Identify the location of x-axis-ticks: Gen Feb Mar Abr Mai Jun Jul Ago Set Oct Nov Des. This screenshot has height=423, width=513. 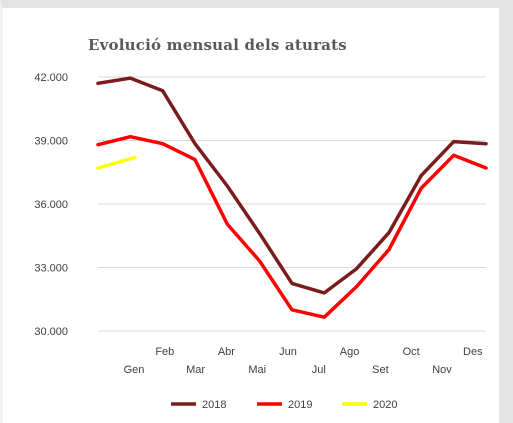
(303, 361).